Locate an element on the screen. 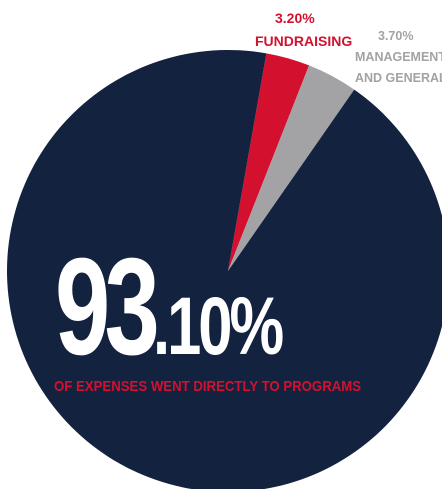 This screenshot has height=489, width=442. programs-percent-integer: 93 is located at coordinates (107, 307).